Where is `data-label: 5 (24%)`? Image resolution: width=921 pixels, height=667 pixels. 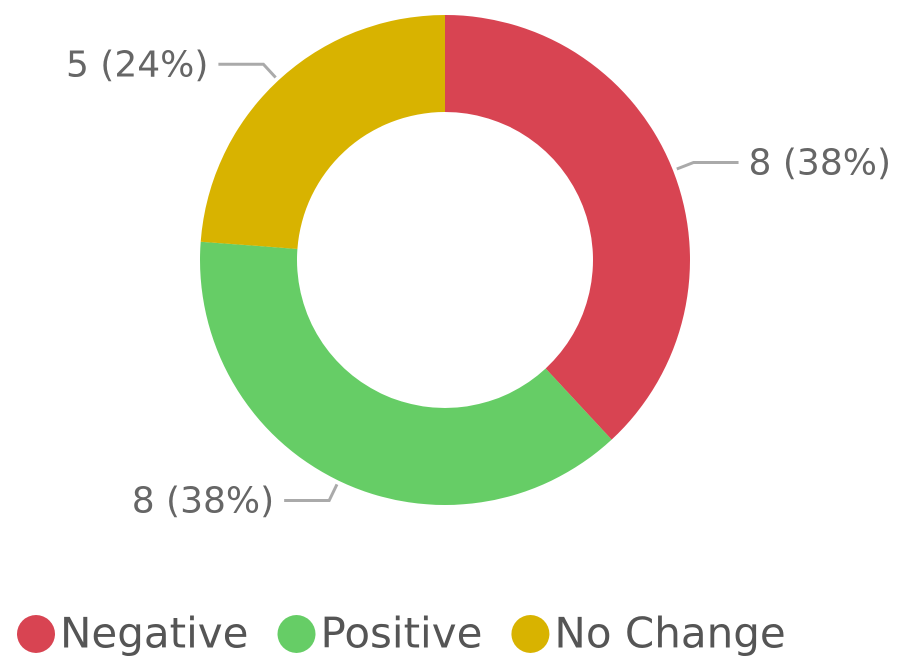 data-label: 5 (24%) is located at coordinates (137, 64).